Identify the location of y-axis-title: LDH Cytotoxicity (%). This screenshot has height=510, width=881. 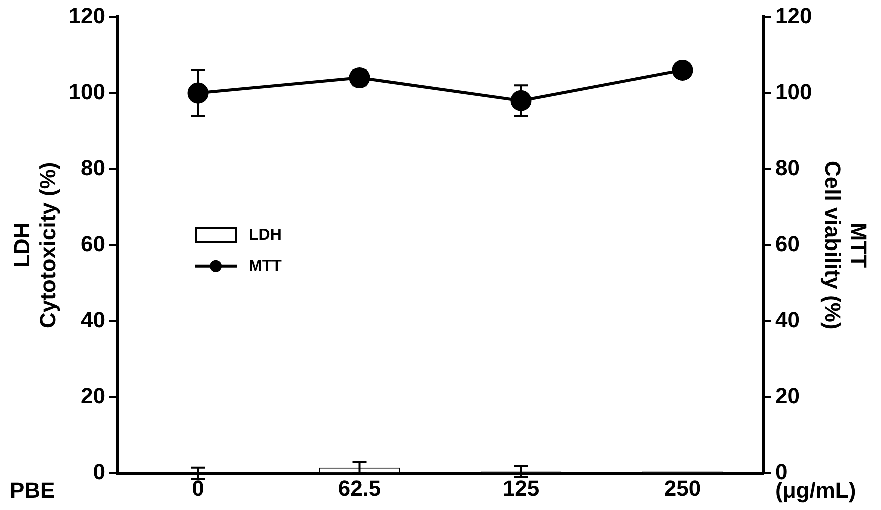
(35, 245).